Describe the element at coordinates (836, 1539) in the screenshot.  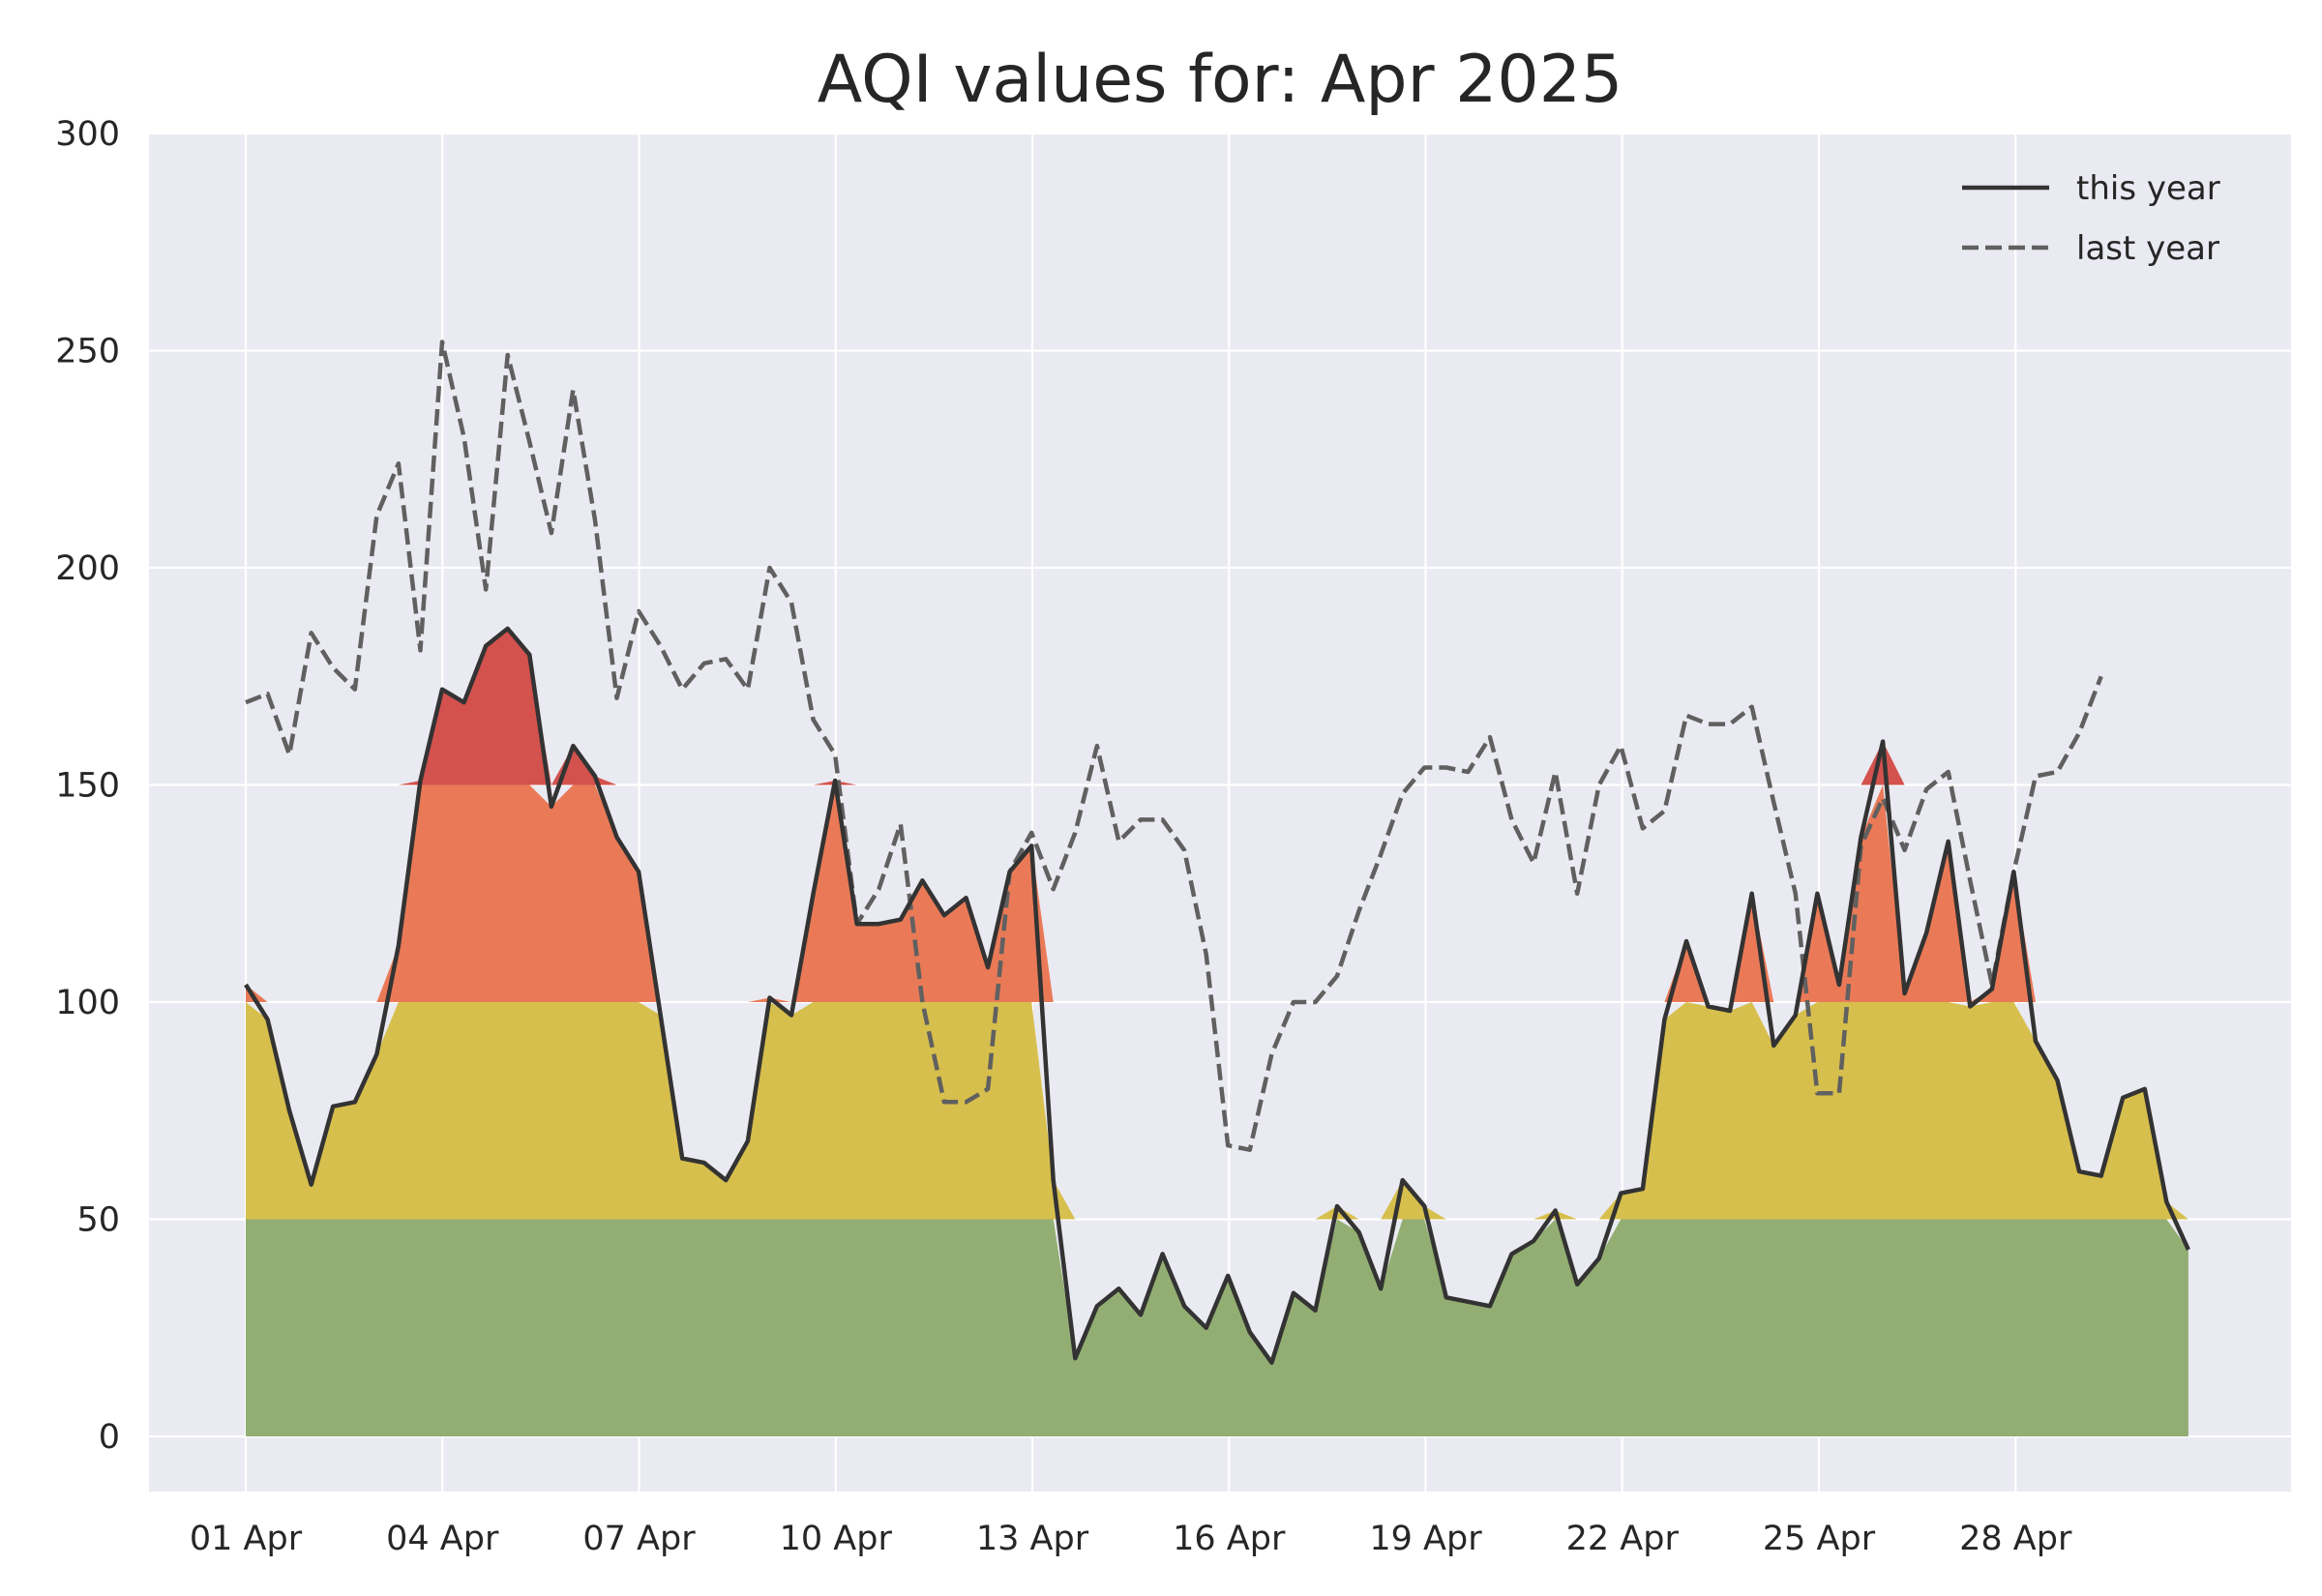
I see `x-tick-label: 10 Apr` at that location.